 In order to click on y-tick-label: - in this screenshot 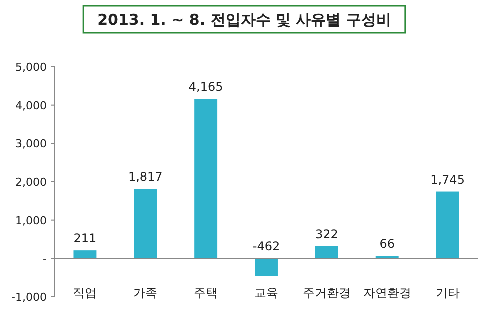, I will do `click(45, 259)`.